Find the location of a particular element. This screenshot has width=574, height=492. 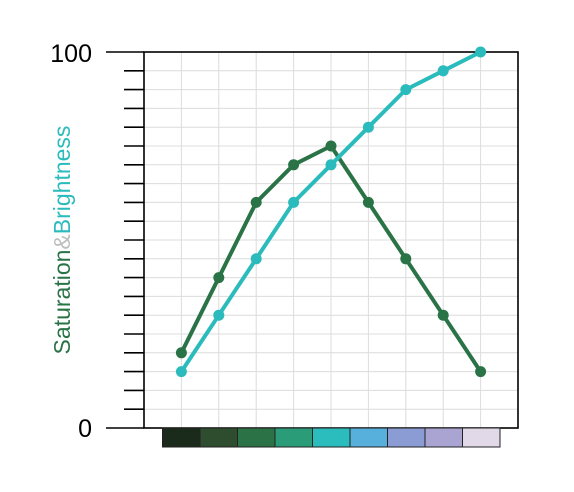

y-ticks is located at coordinates (125, 240).